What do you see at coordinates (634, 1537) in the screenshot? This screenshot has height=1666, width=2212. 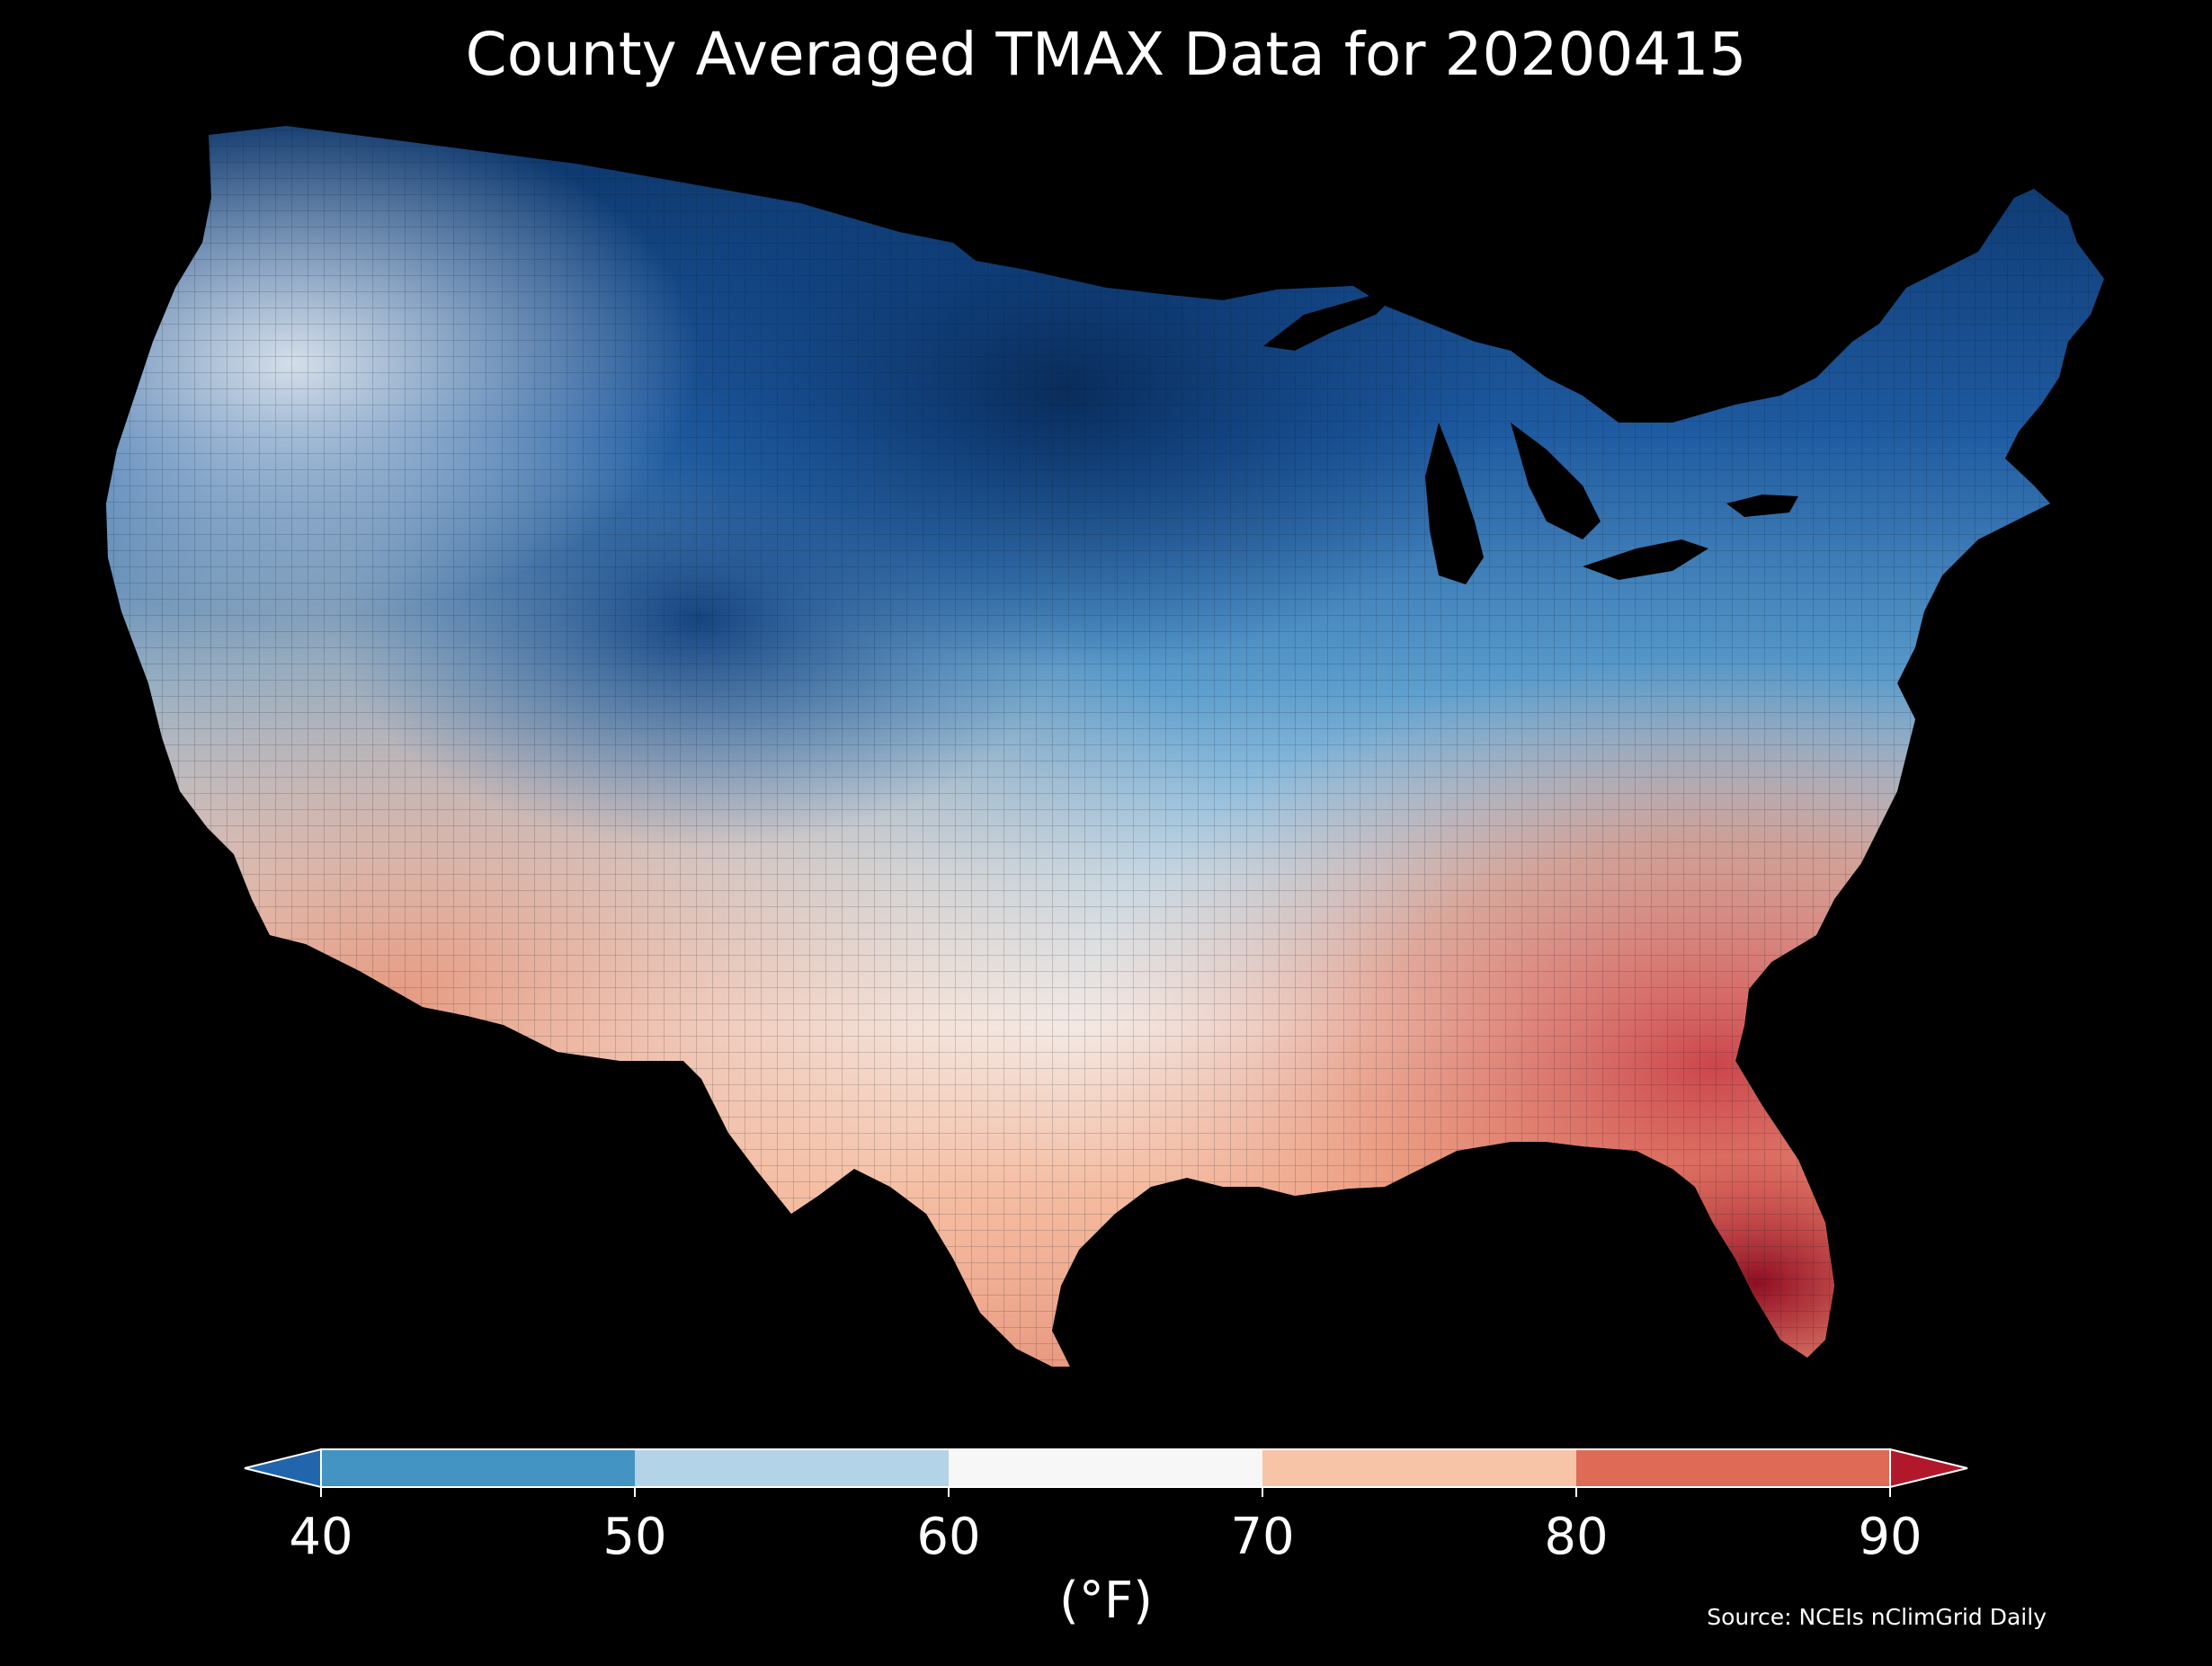 I see `colorbar-tick-label: 50` at bounding box center [634, 1537].